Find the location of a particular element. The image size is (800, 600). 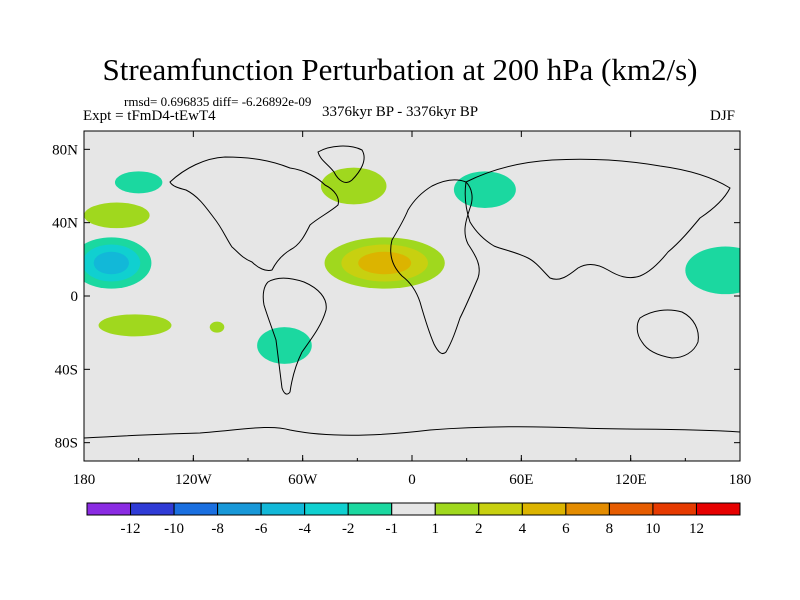

anomaly-west-pacific-negative is located at coordinates (712, 270).